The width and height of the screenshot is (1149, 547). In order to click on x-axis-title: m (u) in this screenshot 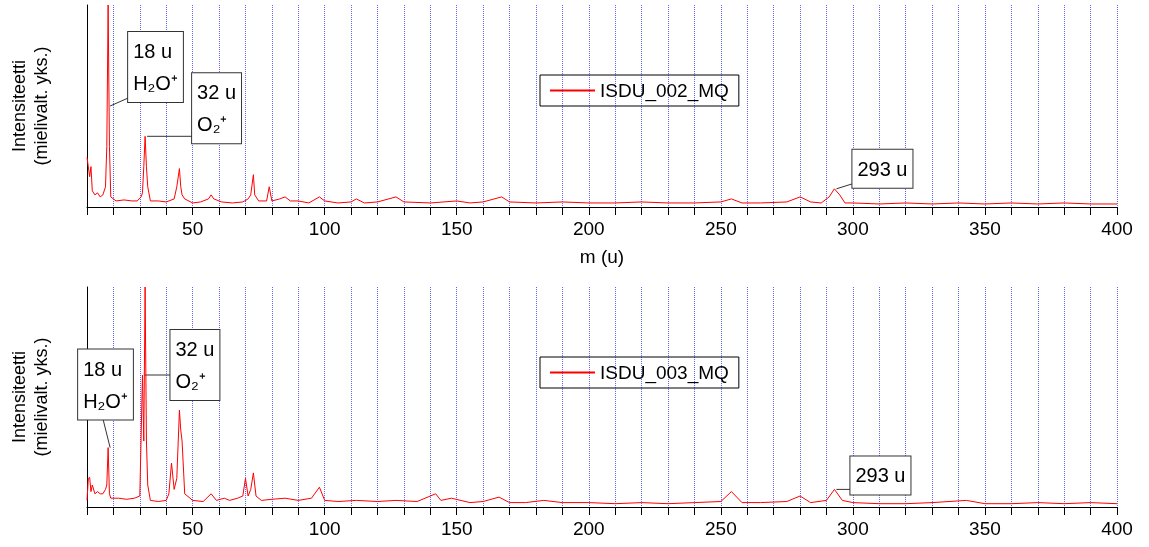, I will do `click(602, 256)`.